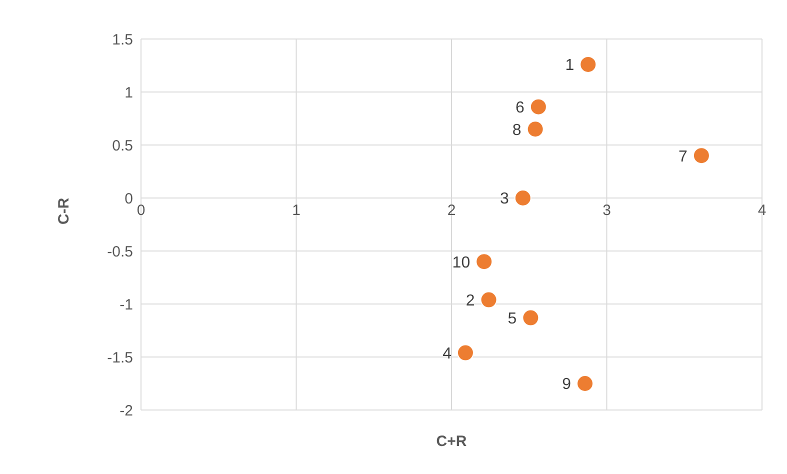 The image size is (787, 474). I want to click on x-tick-label: 4, so click(762, 210).